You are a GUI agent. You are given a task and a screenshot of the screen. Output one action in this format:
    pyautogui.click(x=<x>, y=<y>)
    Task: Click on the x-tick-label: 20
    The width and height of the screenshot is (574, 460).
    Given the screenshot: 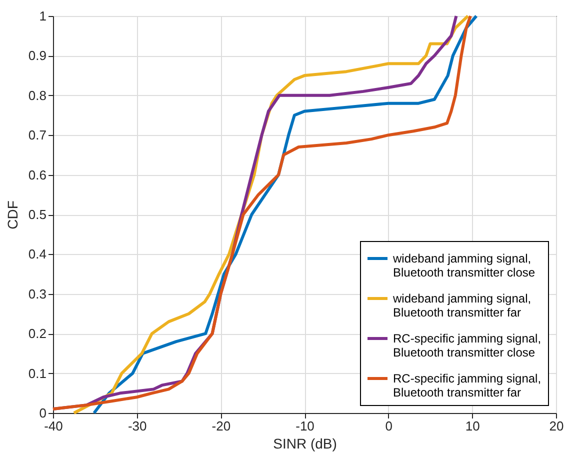 What is the action you would take?
    pyautogui.click(x=556, y=426)
    